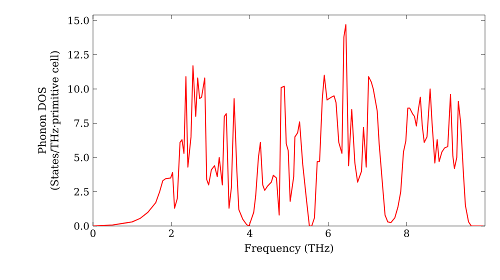 This screenshot has width=500, height=280. What do you see at coordinates (78, 20) in the screenshot?
I see `y-tick-label: 15.0` at bounding box center [78, 20].